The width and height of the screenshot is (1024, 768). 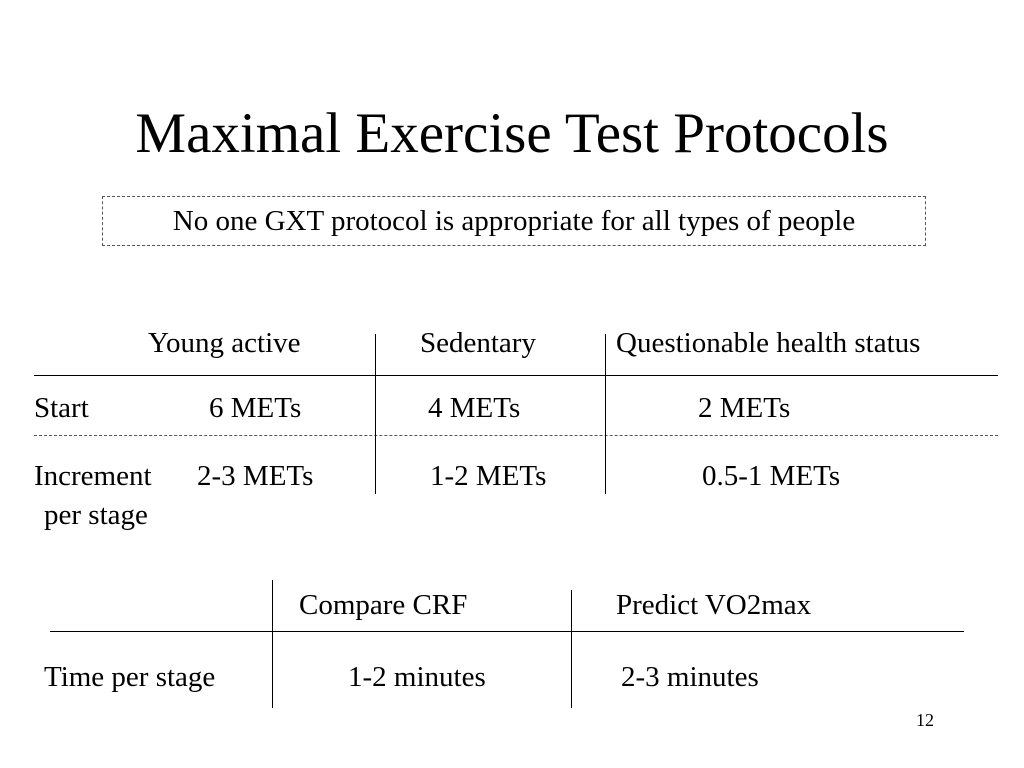 I want to click on time-predict-vo2max: 2-3 minutes, so click(x=690, y=677).